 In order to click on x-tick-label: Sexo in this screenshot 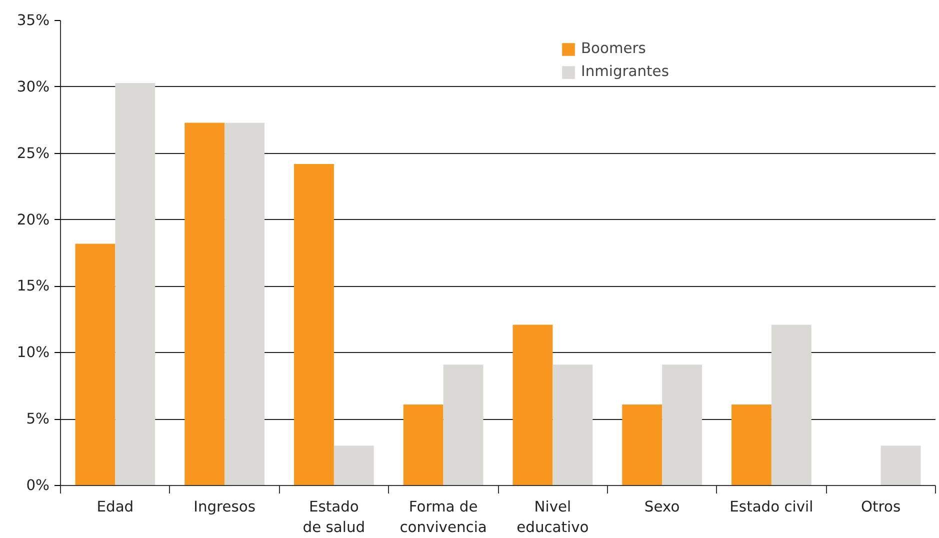, I will do `click(662, 507)`.